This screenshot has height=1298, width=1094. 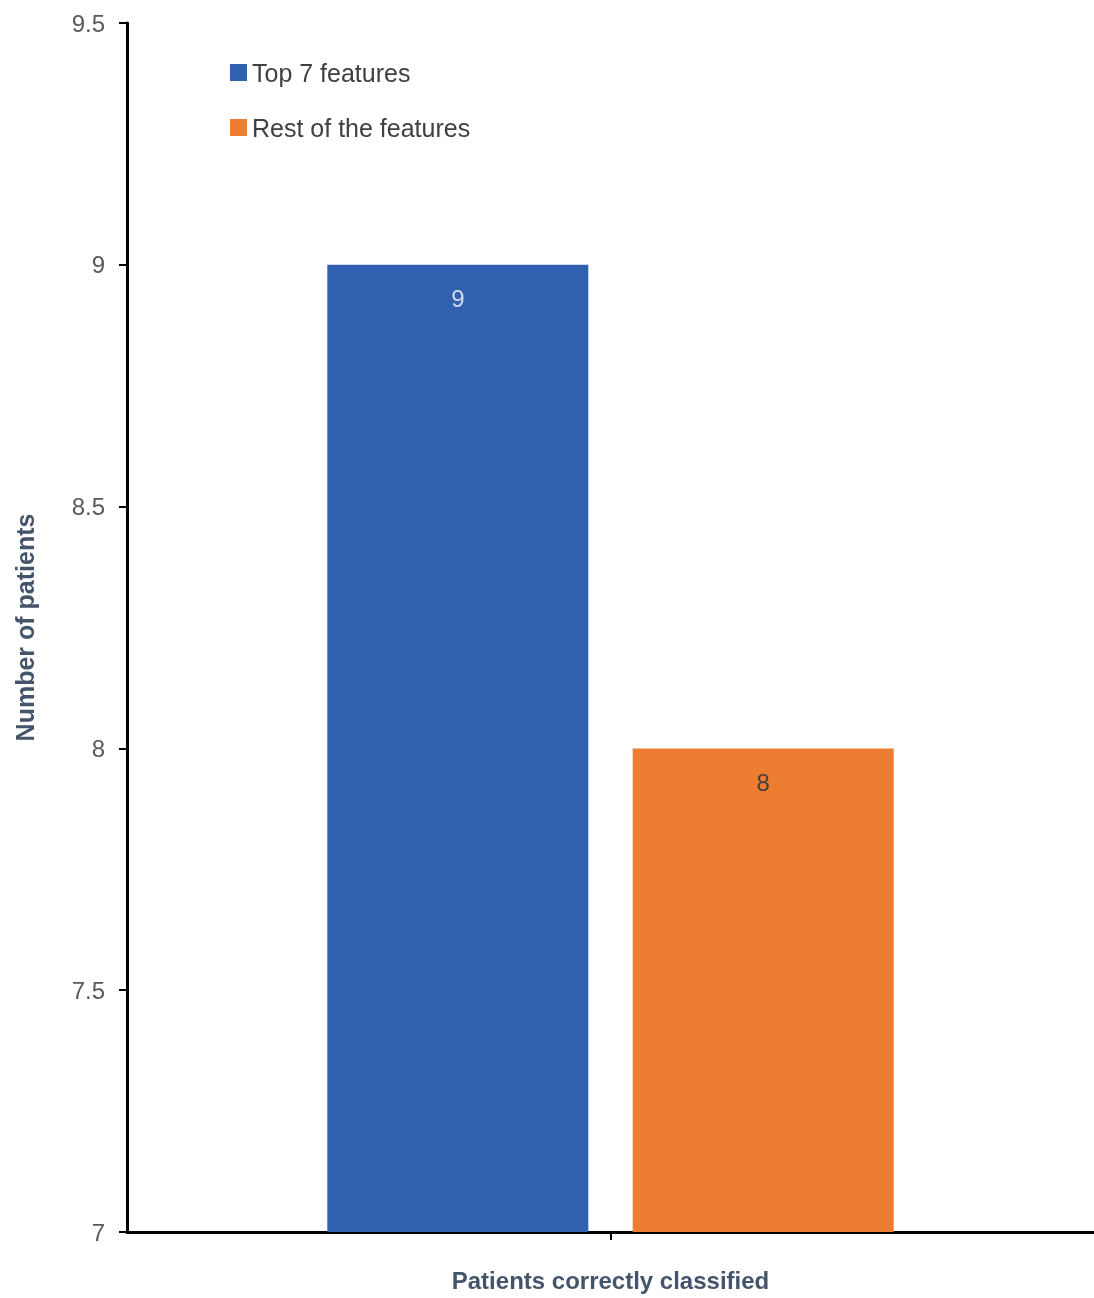 I want to click on y-tick-label: 9, so click(x=98, y=265).